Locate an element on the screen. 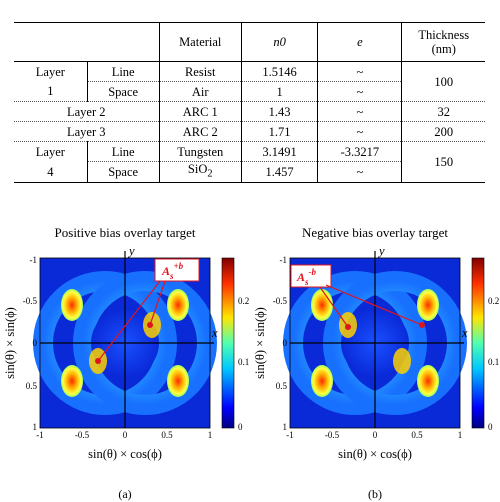 This screenshot has width=500, height=502. header-n0-text: n0 is located at coordinates (279, 42).